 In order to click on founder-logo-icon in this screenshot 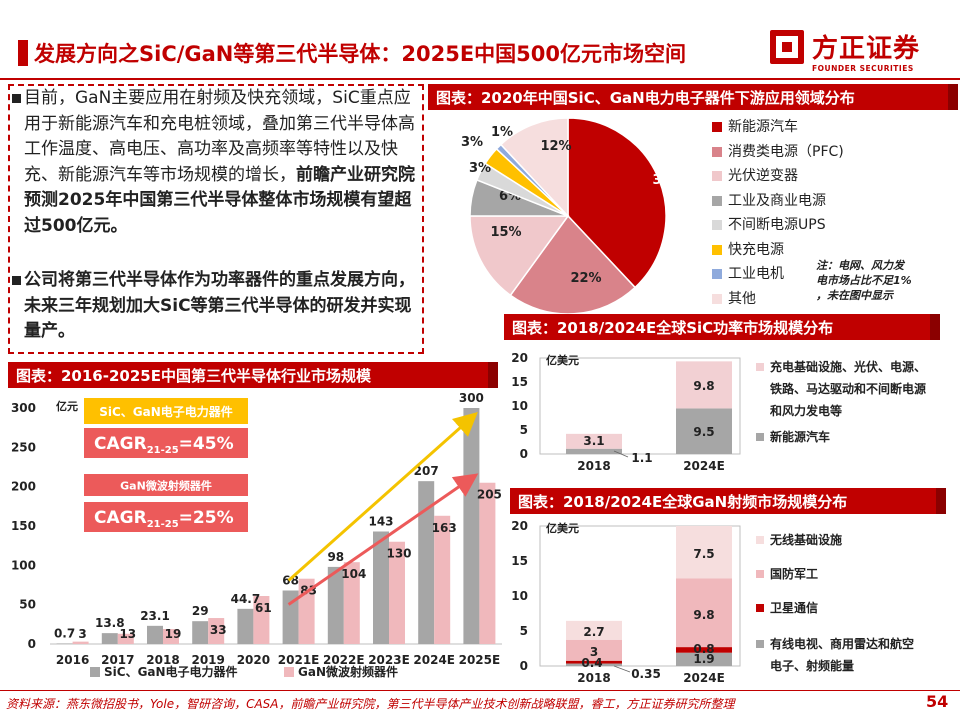, I will do `click(787, 47)`.